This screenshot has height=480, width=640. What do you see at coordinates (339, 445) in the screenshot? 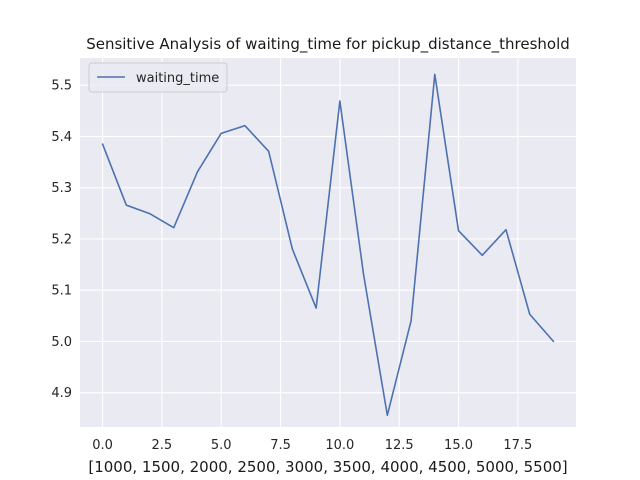
I see `x-tick-label: 10.0` at bounding box center [339, 445].